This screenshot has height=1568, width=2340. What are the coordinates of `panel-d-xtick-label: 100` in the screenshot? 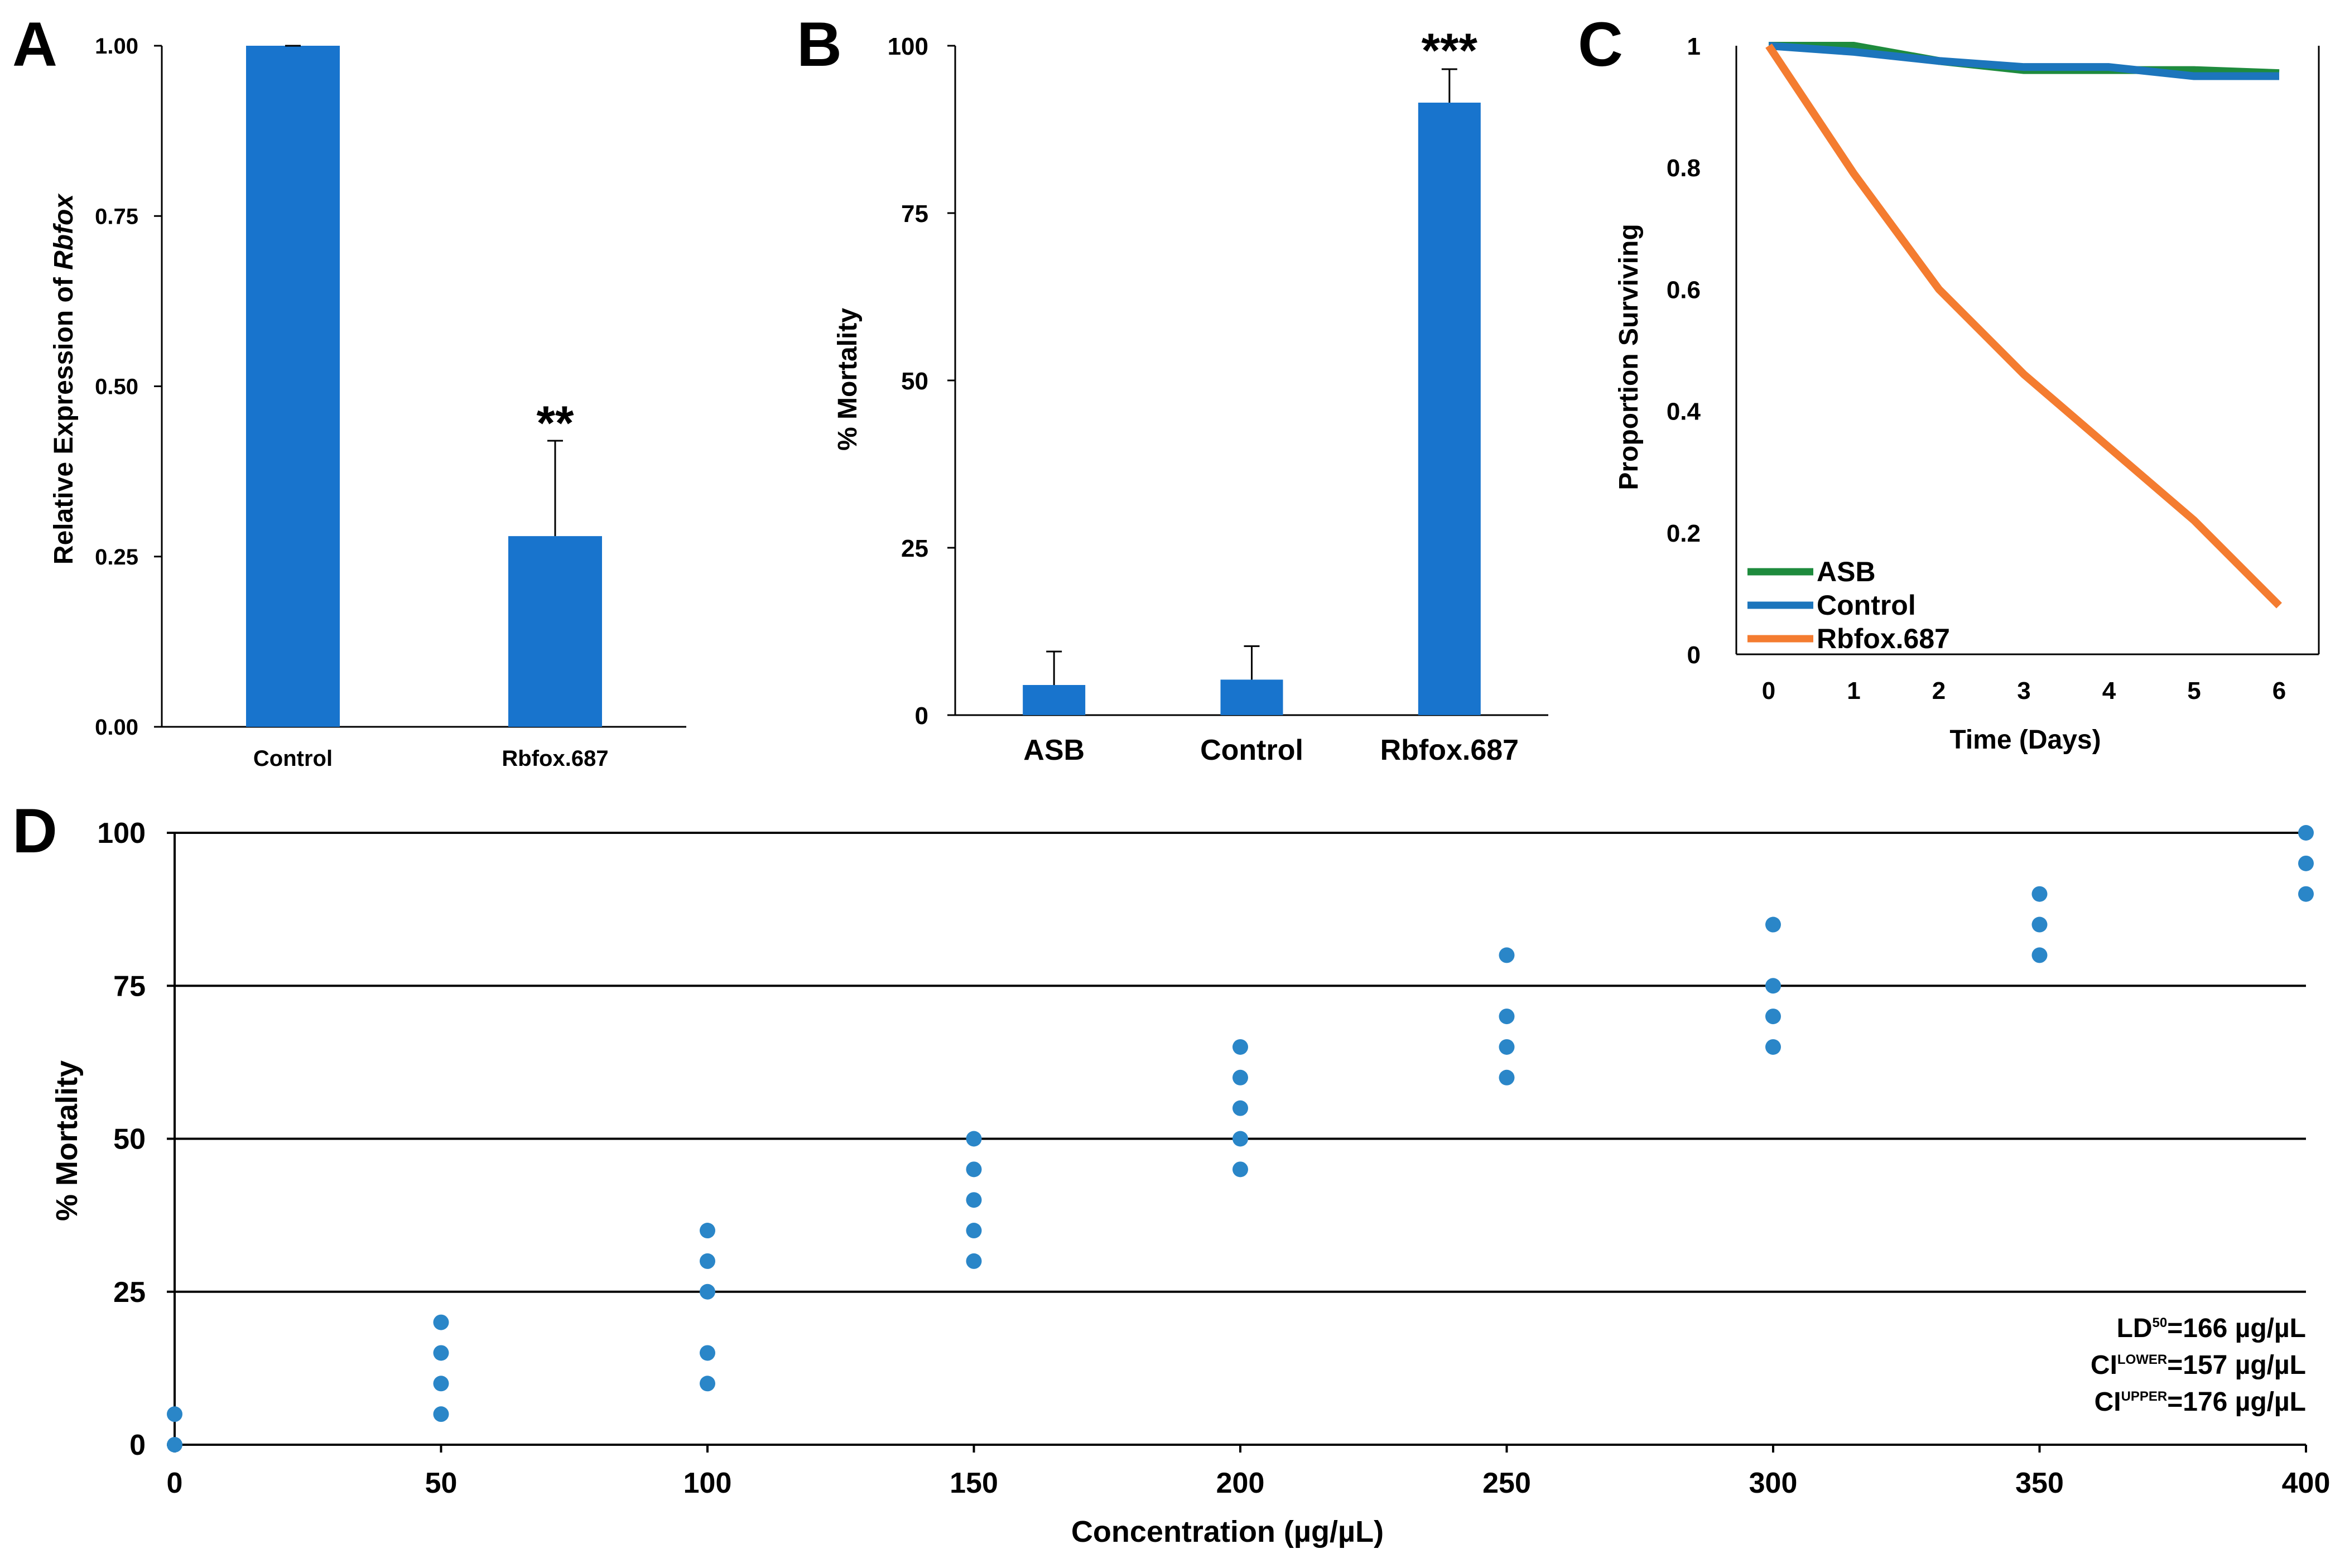 It's located at (707, 1483).